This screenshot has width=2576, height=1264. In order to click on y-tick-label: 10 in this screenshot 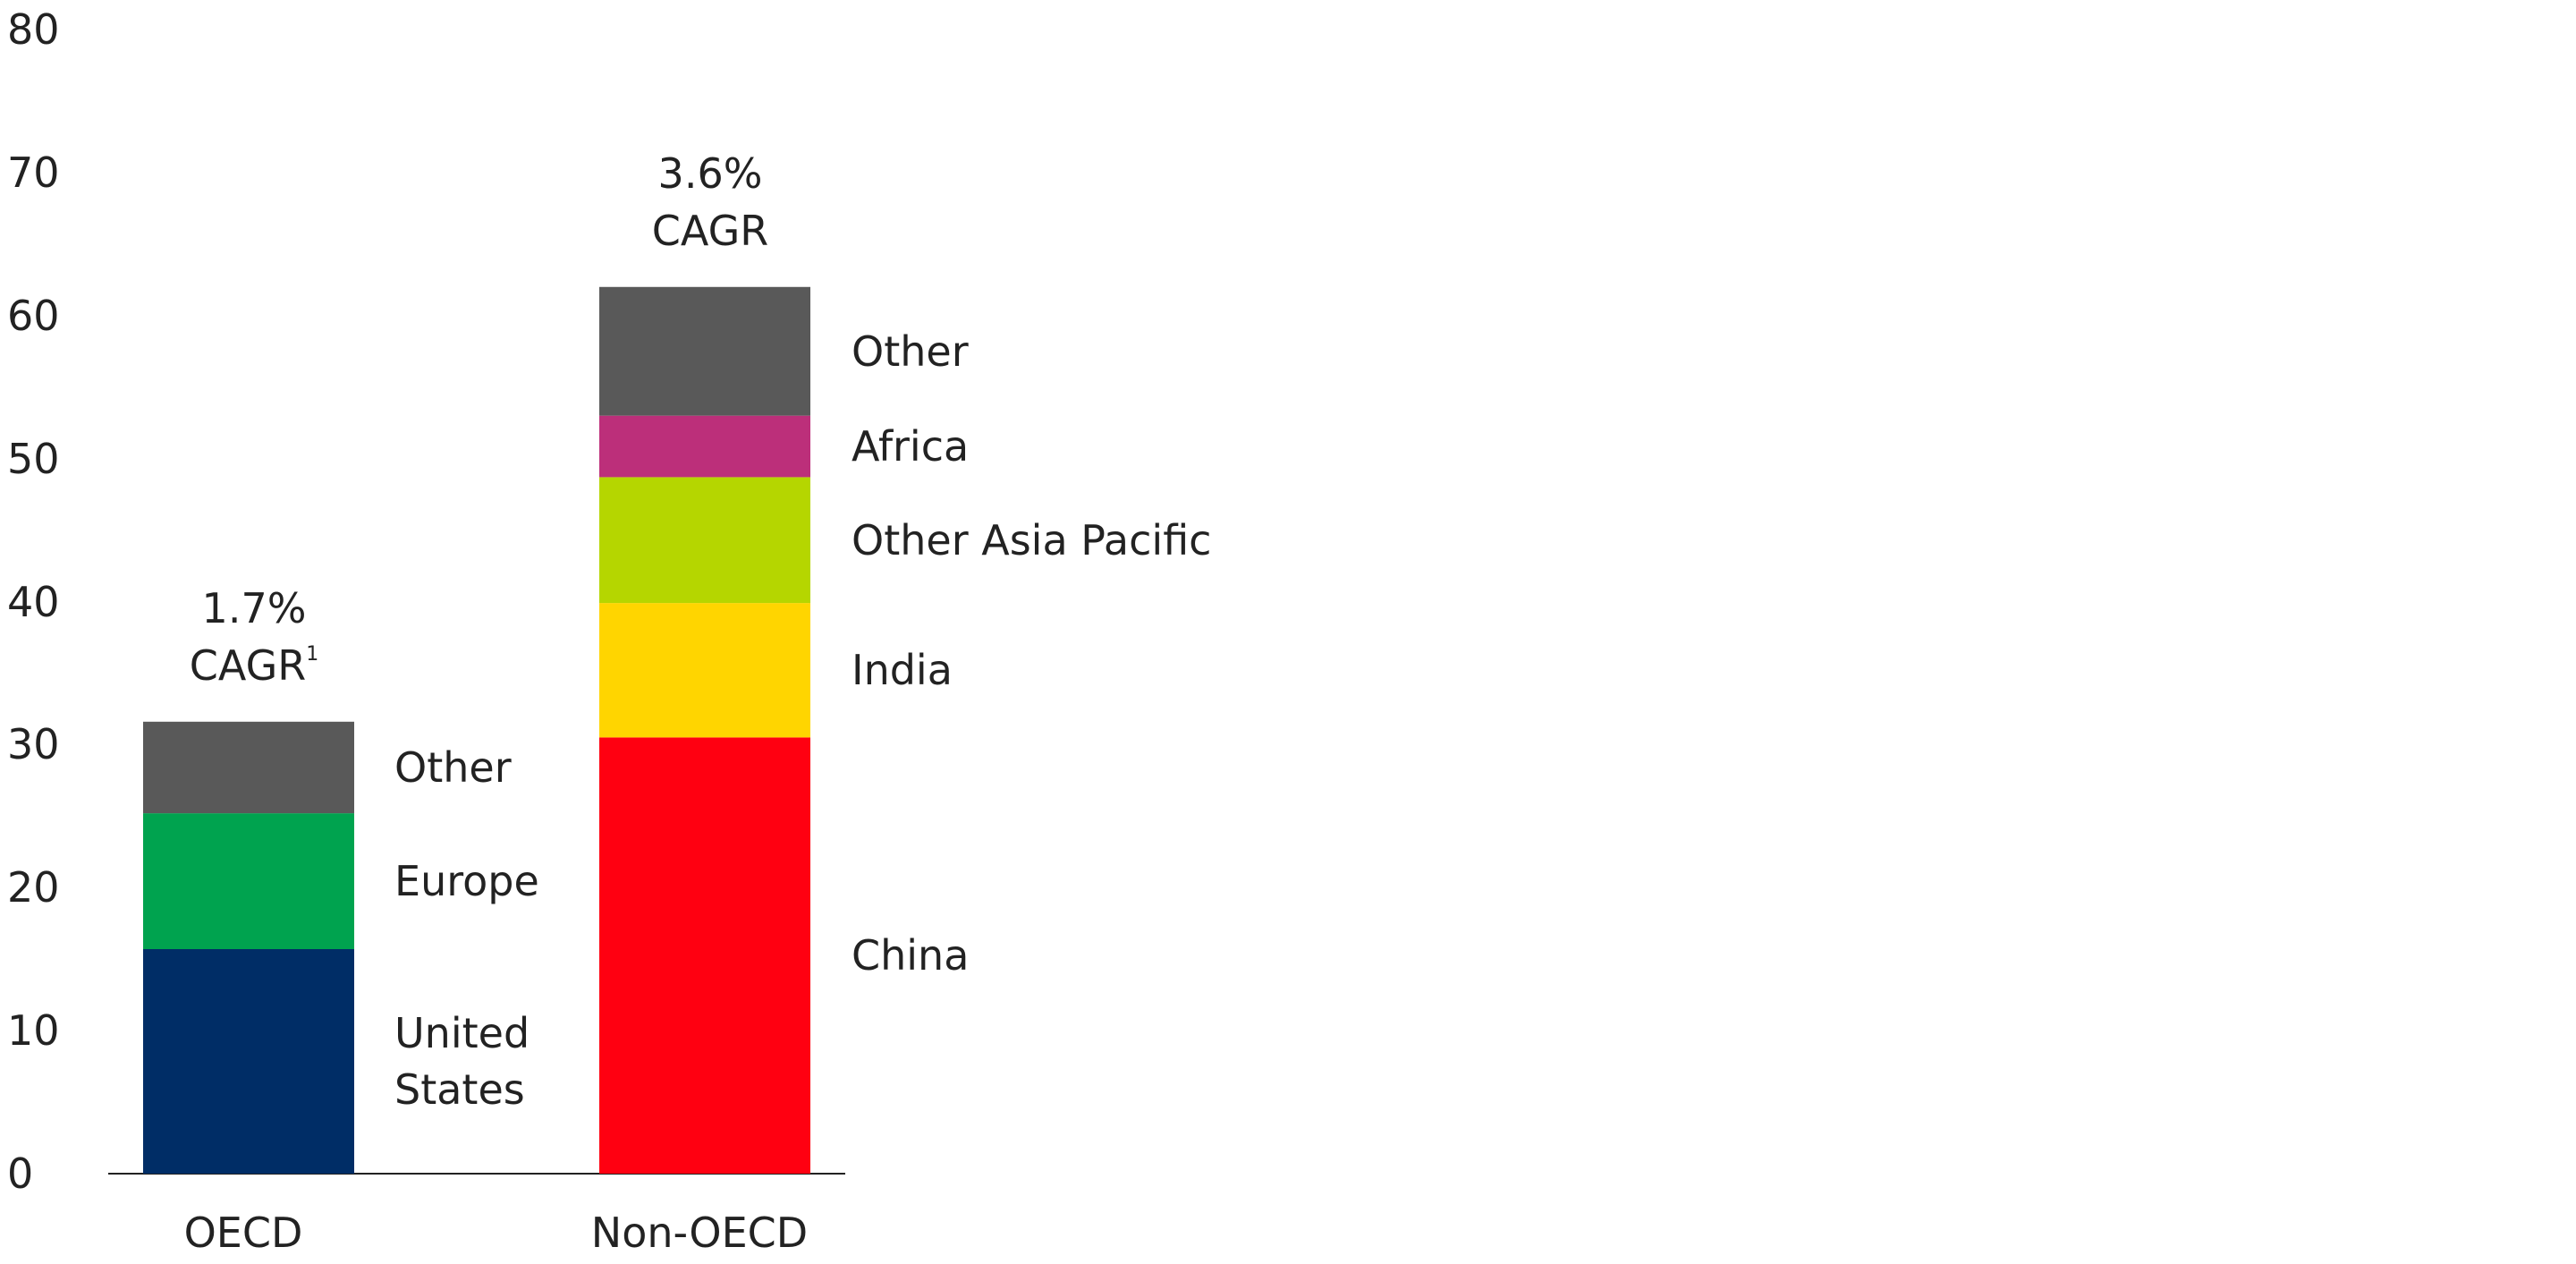, I will do `click(33, 1031)`.